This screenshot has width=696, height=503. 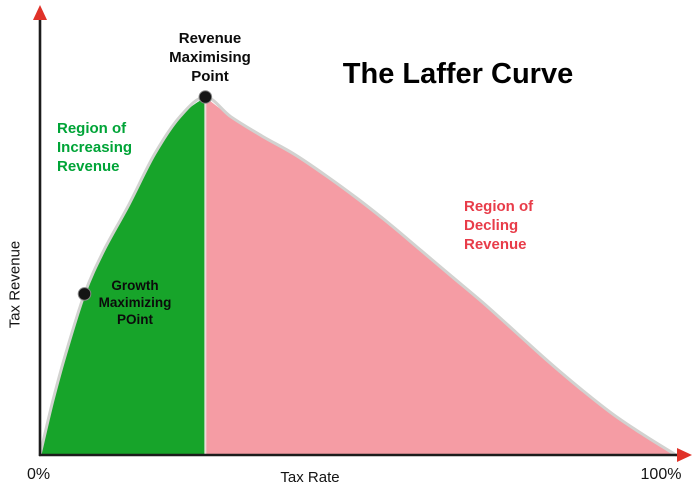 I want to click on x-tick-0-percent: 0%, so click(x=39, y=474).